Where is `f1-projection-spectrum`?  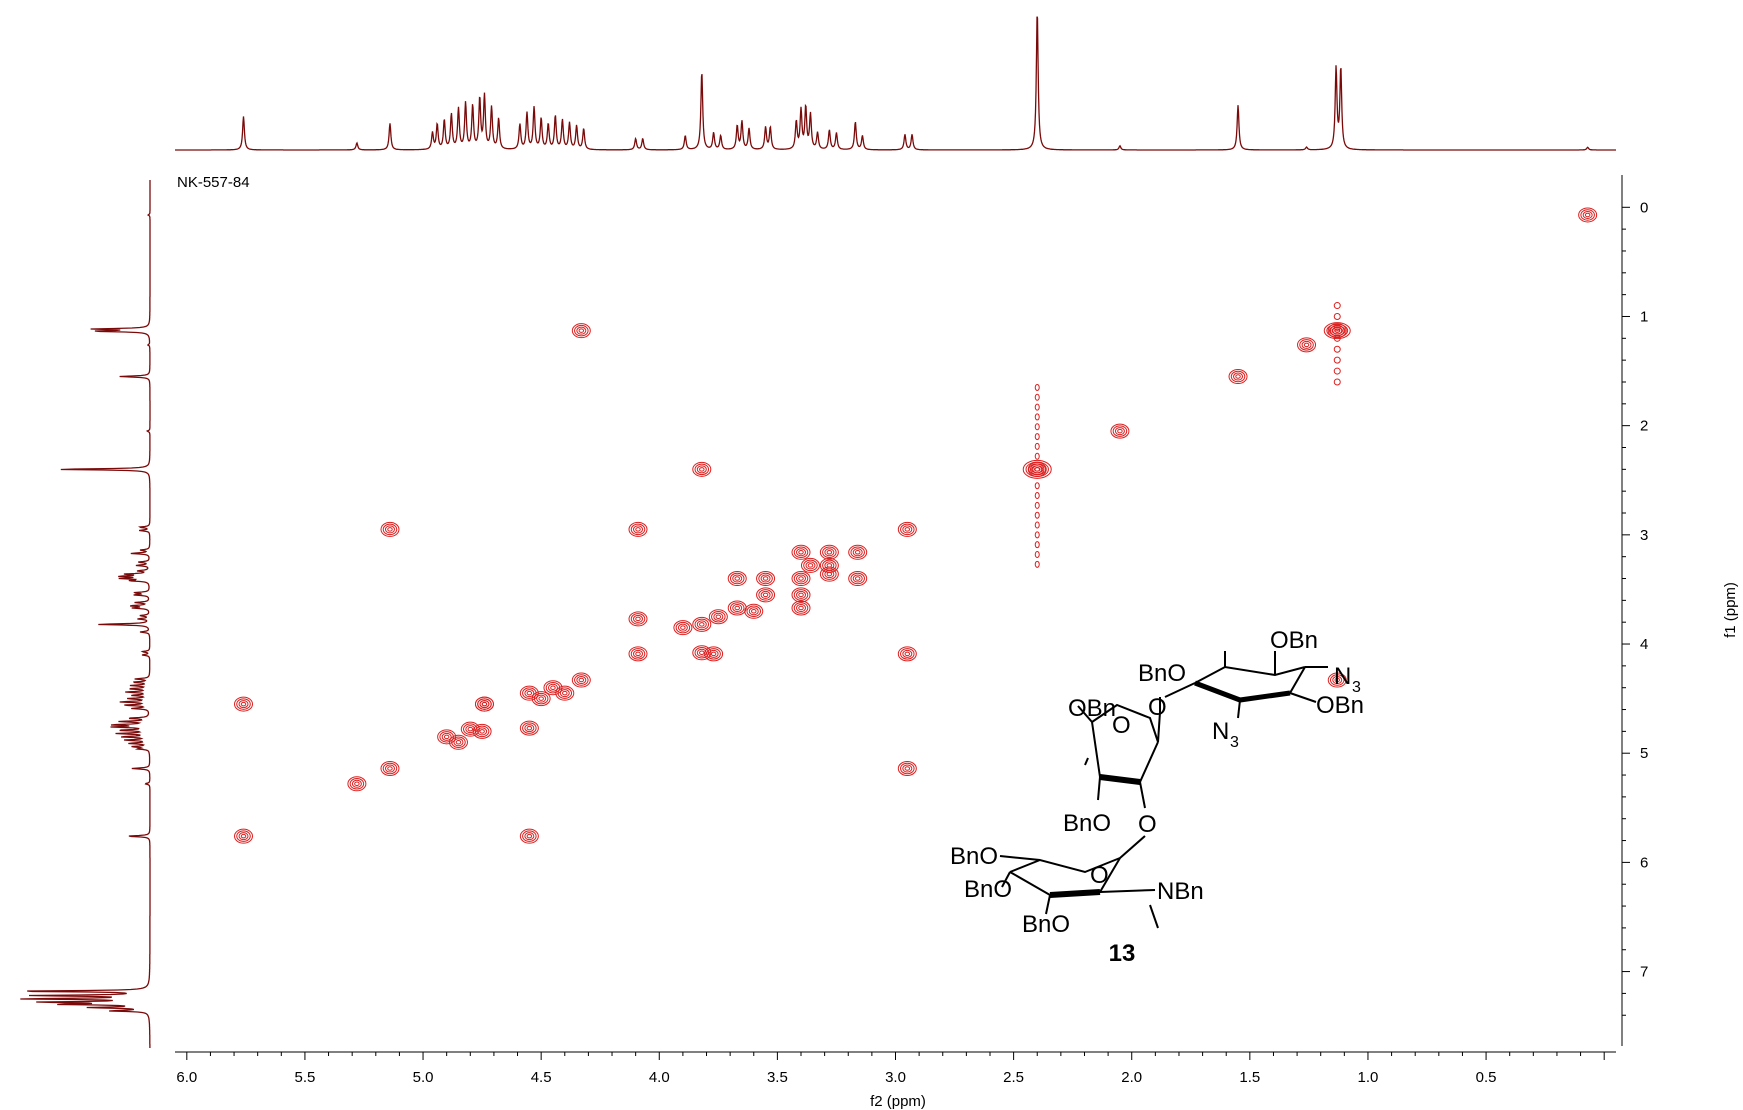
f1-projection-spectrum is located at coordinates (85, 614).